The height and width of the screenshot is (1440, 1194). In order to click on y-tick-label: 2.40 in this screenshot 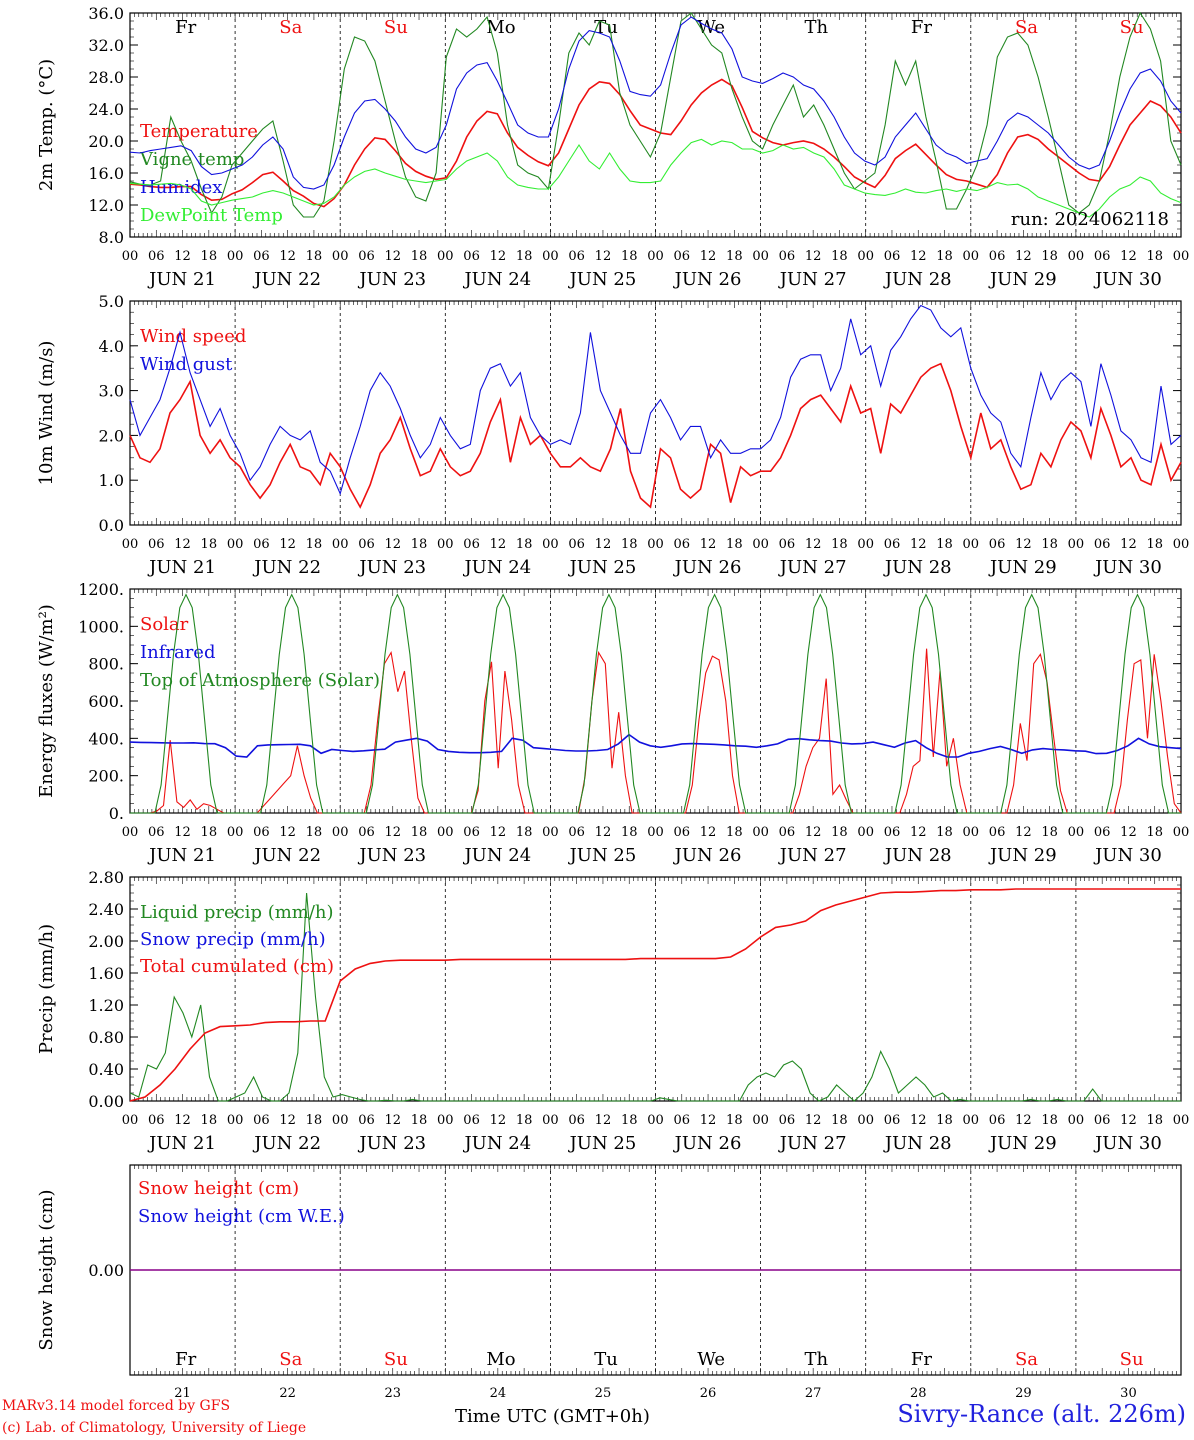, I will do `click(106, 909)`.